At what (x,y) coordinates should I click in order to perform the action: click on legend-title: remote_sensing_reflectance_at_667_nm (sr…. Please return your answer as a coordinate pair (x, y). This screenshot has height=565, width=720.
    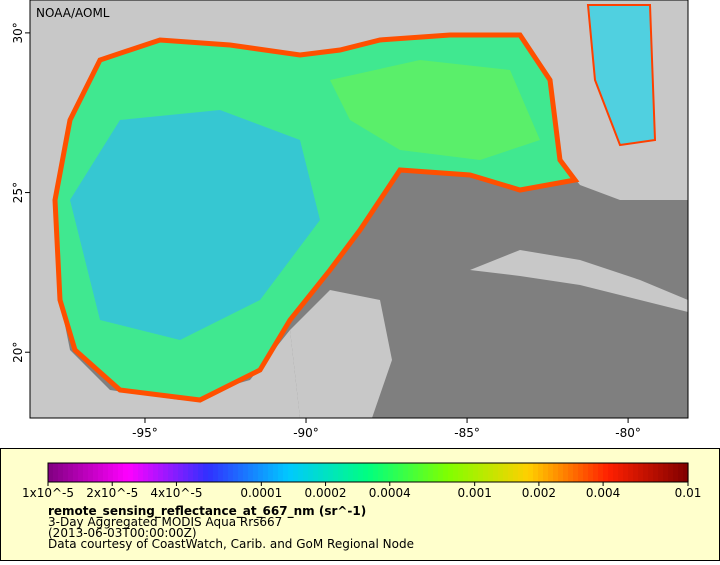
    Looking at the image, I should click on (207, 511).